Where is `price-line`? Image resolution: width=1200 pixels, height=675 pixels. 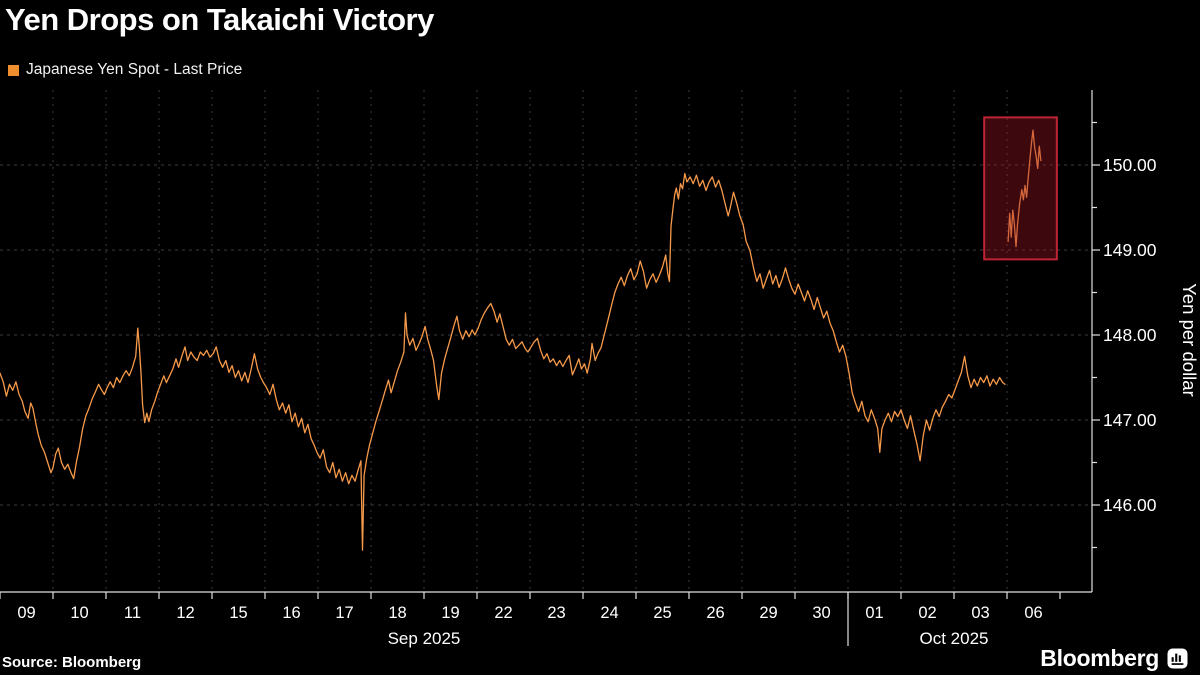 price-line is located at coordinates (1024, 188).